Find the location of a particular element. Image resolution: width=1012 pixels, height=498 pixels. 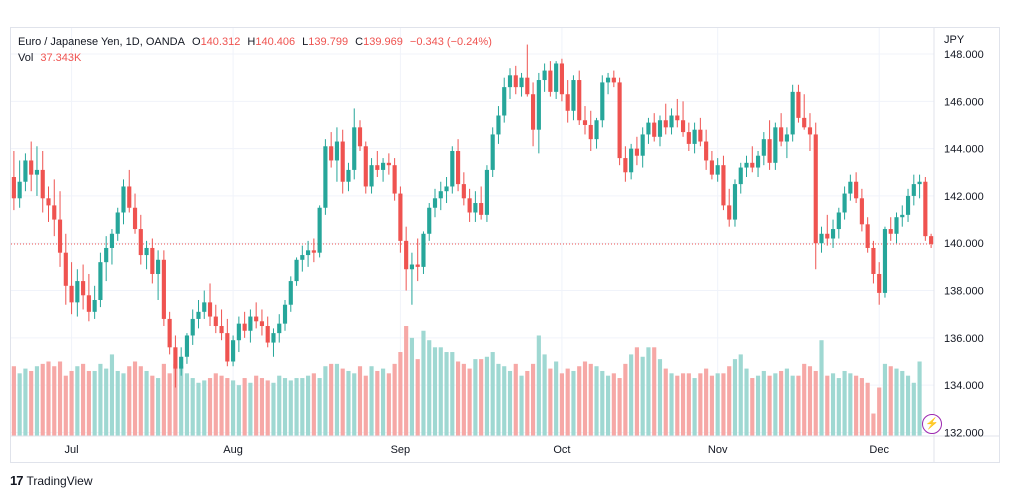

close-label: C is located at coordinates (359, 42).